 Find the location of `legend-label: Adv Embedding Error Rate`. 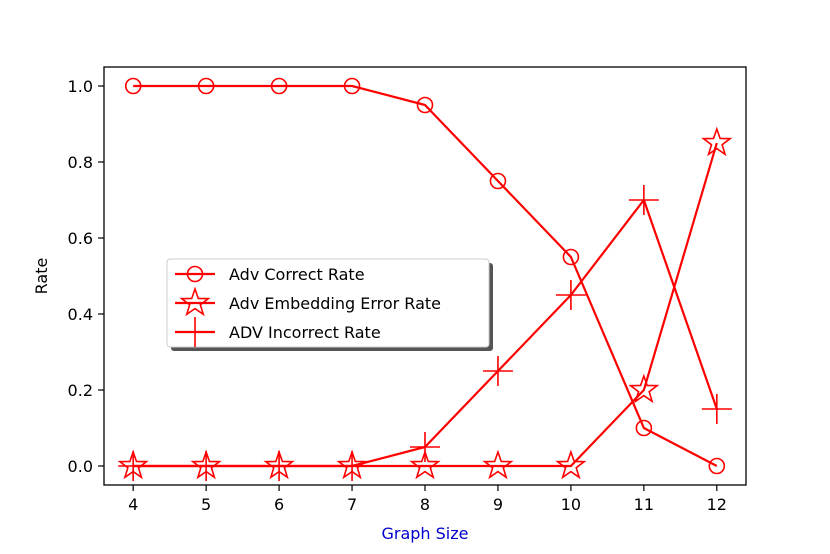

legend-label: Adv Embedding Error Rate is located at coordinates (335, 303).